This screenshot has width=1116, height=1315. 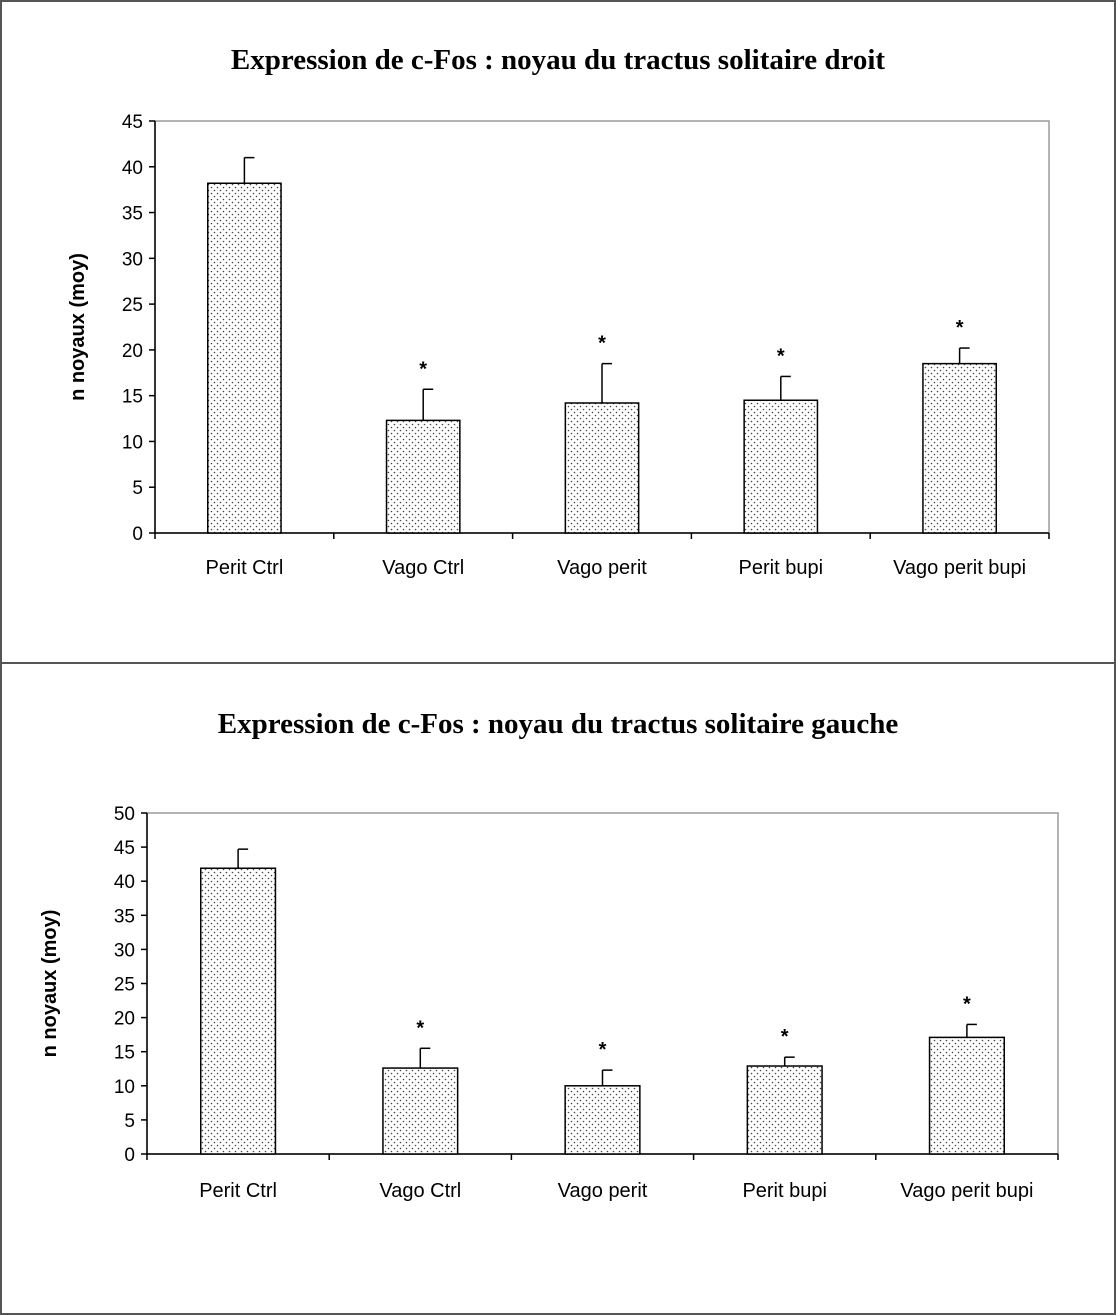 What do you see at coordinates (558, 663) in the screenshot?
I see `panel-divider` at bounding box center [558, 663].